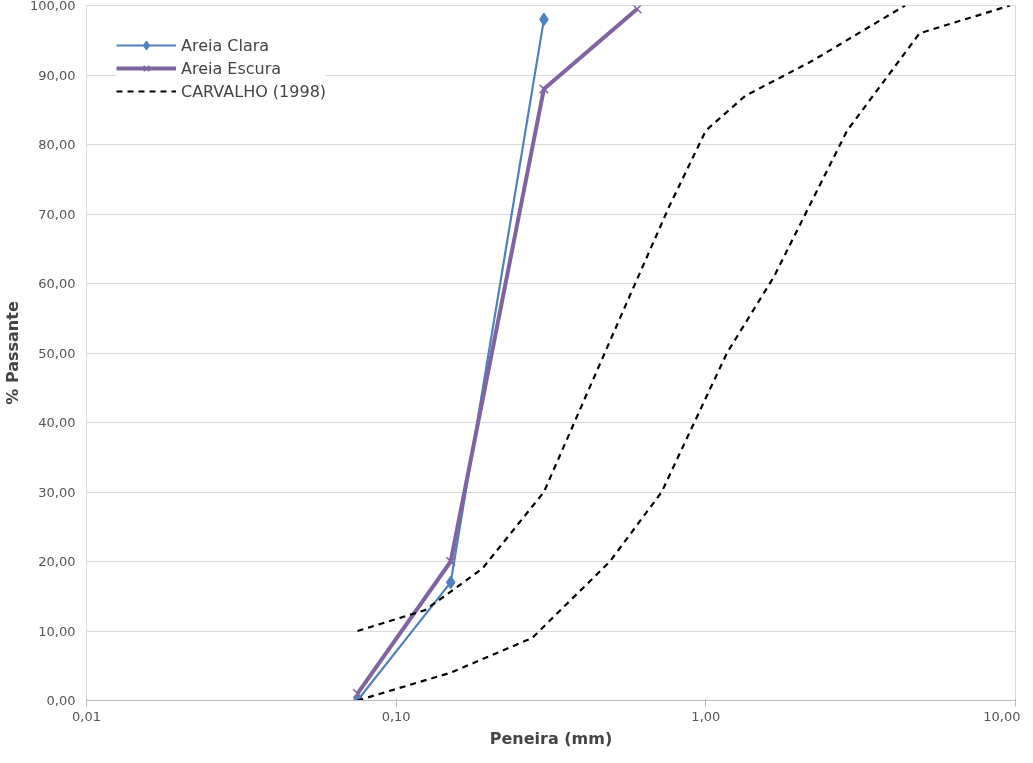 The image size is (1033, 763). What do you see at coordinates (57, 283) in the screenshot?
I see `y-tick-label: 60,00` at bounding box center [57, 283].